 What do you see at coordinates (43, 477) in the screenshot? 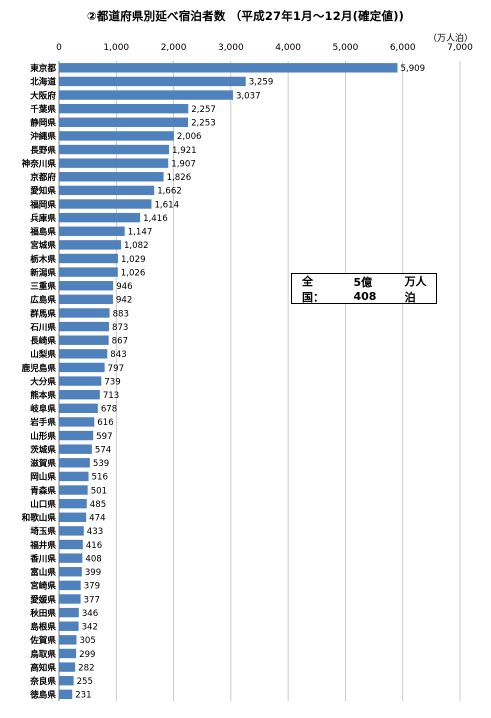
I see `category-label: 岡山県` at bounding box center [43, 477].